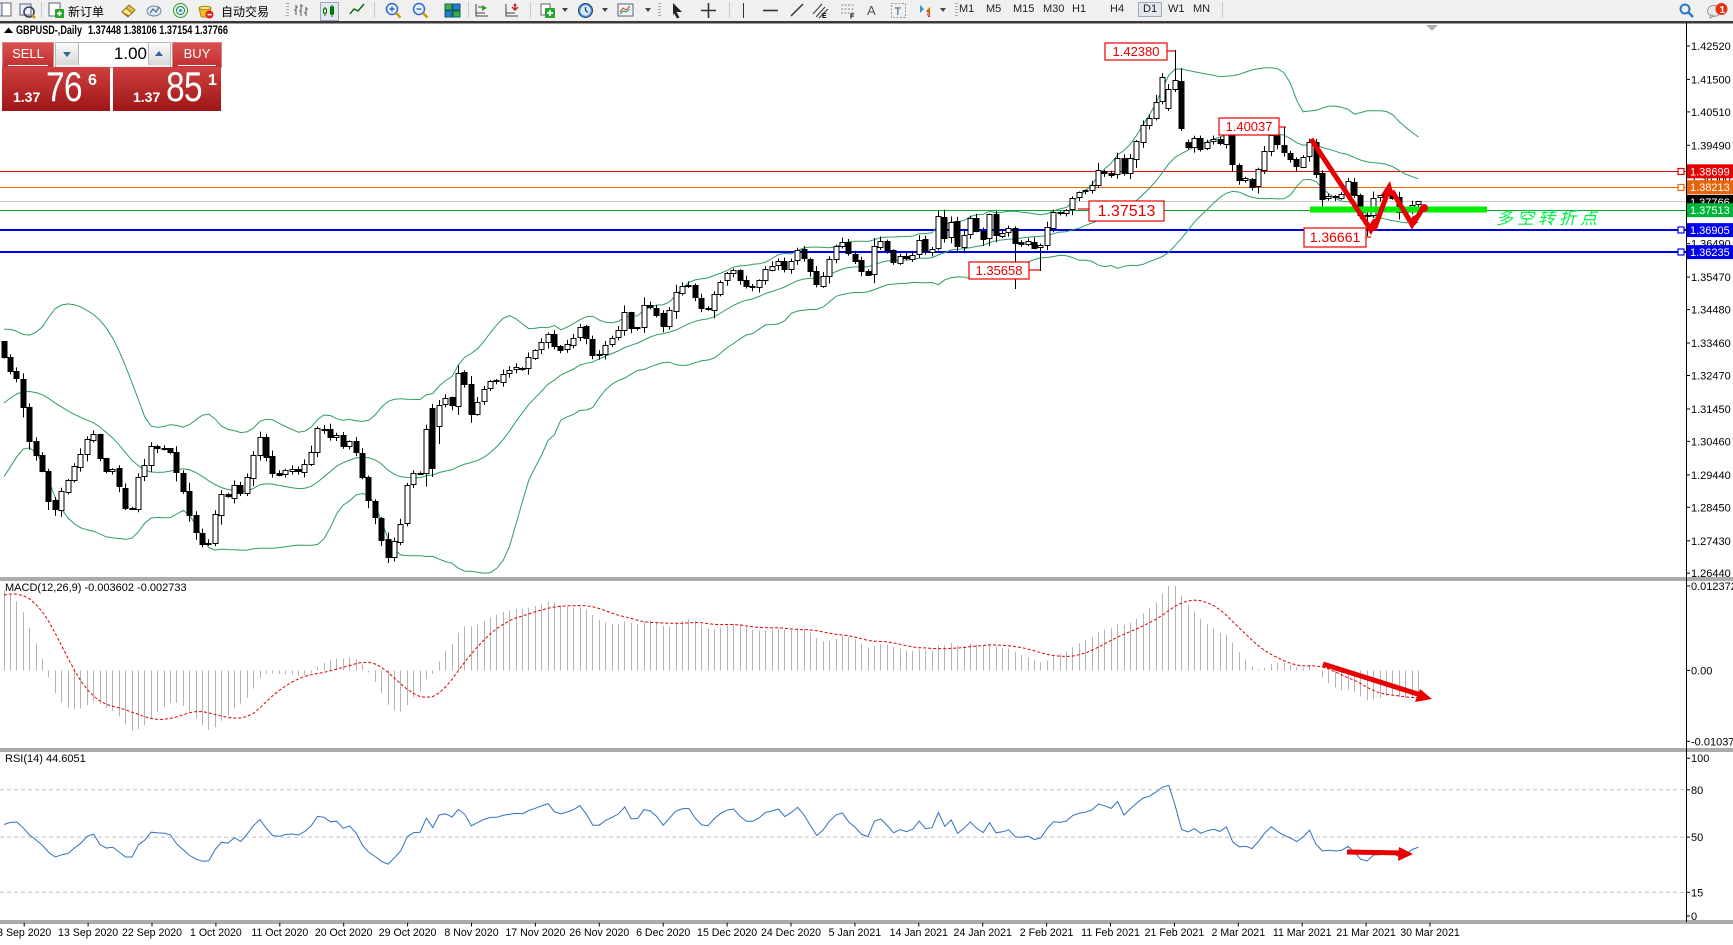  I want to click on svg-text: 1.28450, so click(1711, 508).